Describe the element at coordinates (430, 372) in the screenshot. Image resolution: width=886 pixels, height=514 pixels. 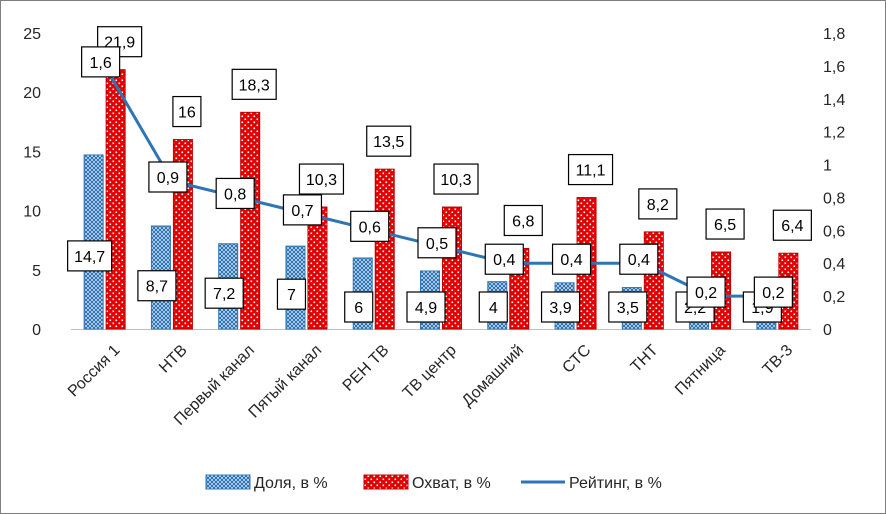
I see `x-category-label: ТВ центр` at that location.